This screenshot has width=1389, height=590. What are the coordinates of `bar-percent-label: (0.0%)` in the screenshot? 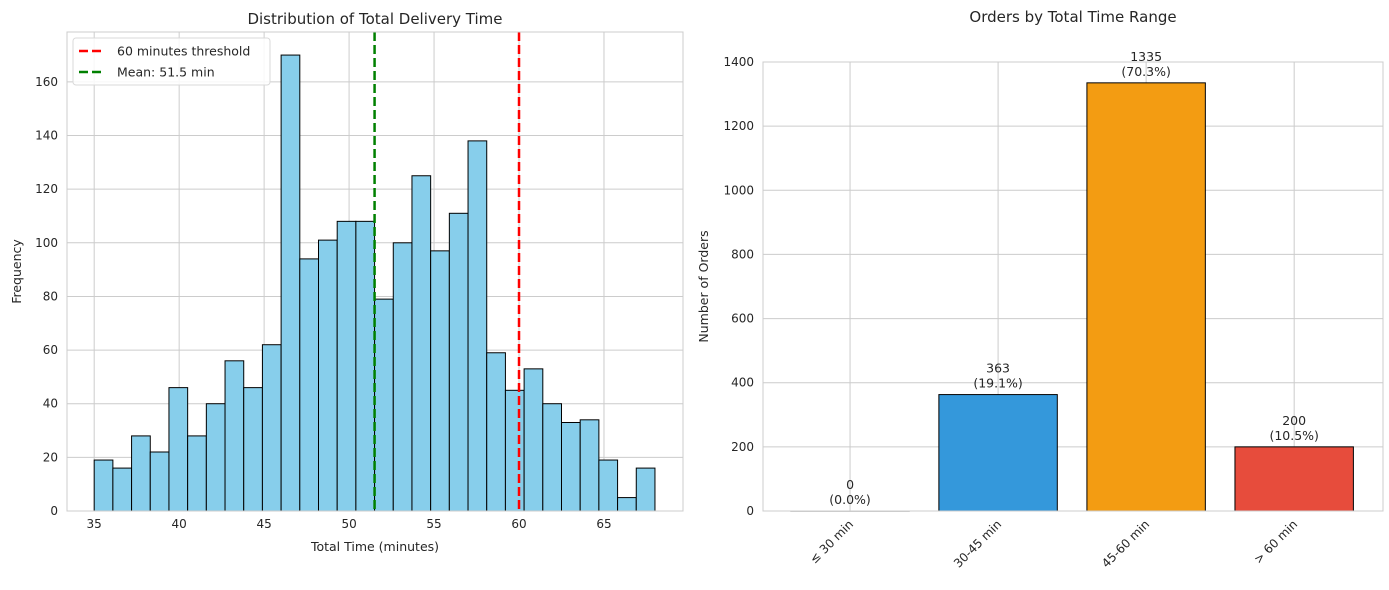 It's located at (850, 499).